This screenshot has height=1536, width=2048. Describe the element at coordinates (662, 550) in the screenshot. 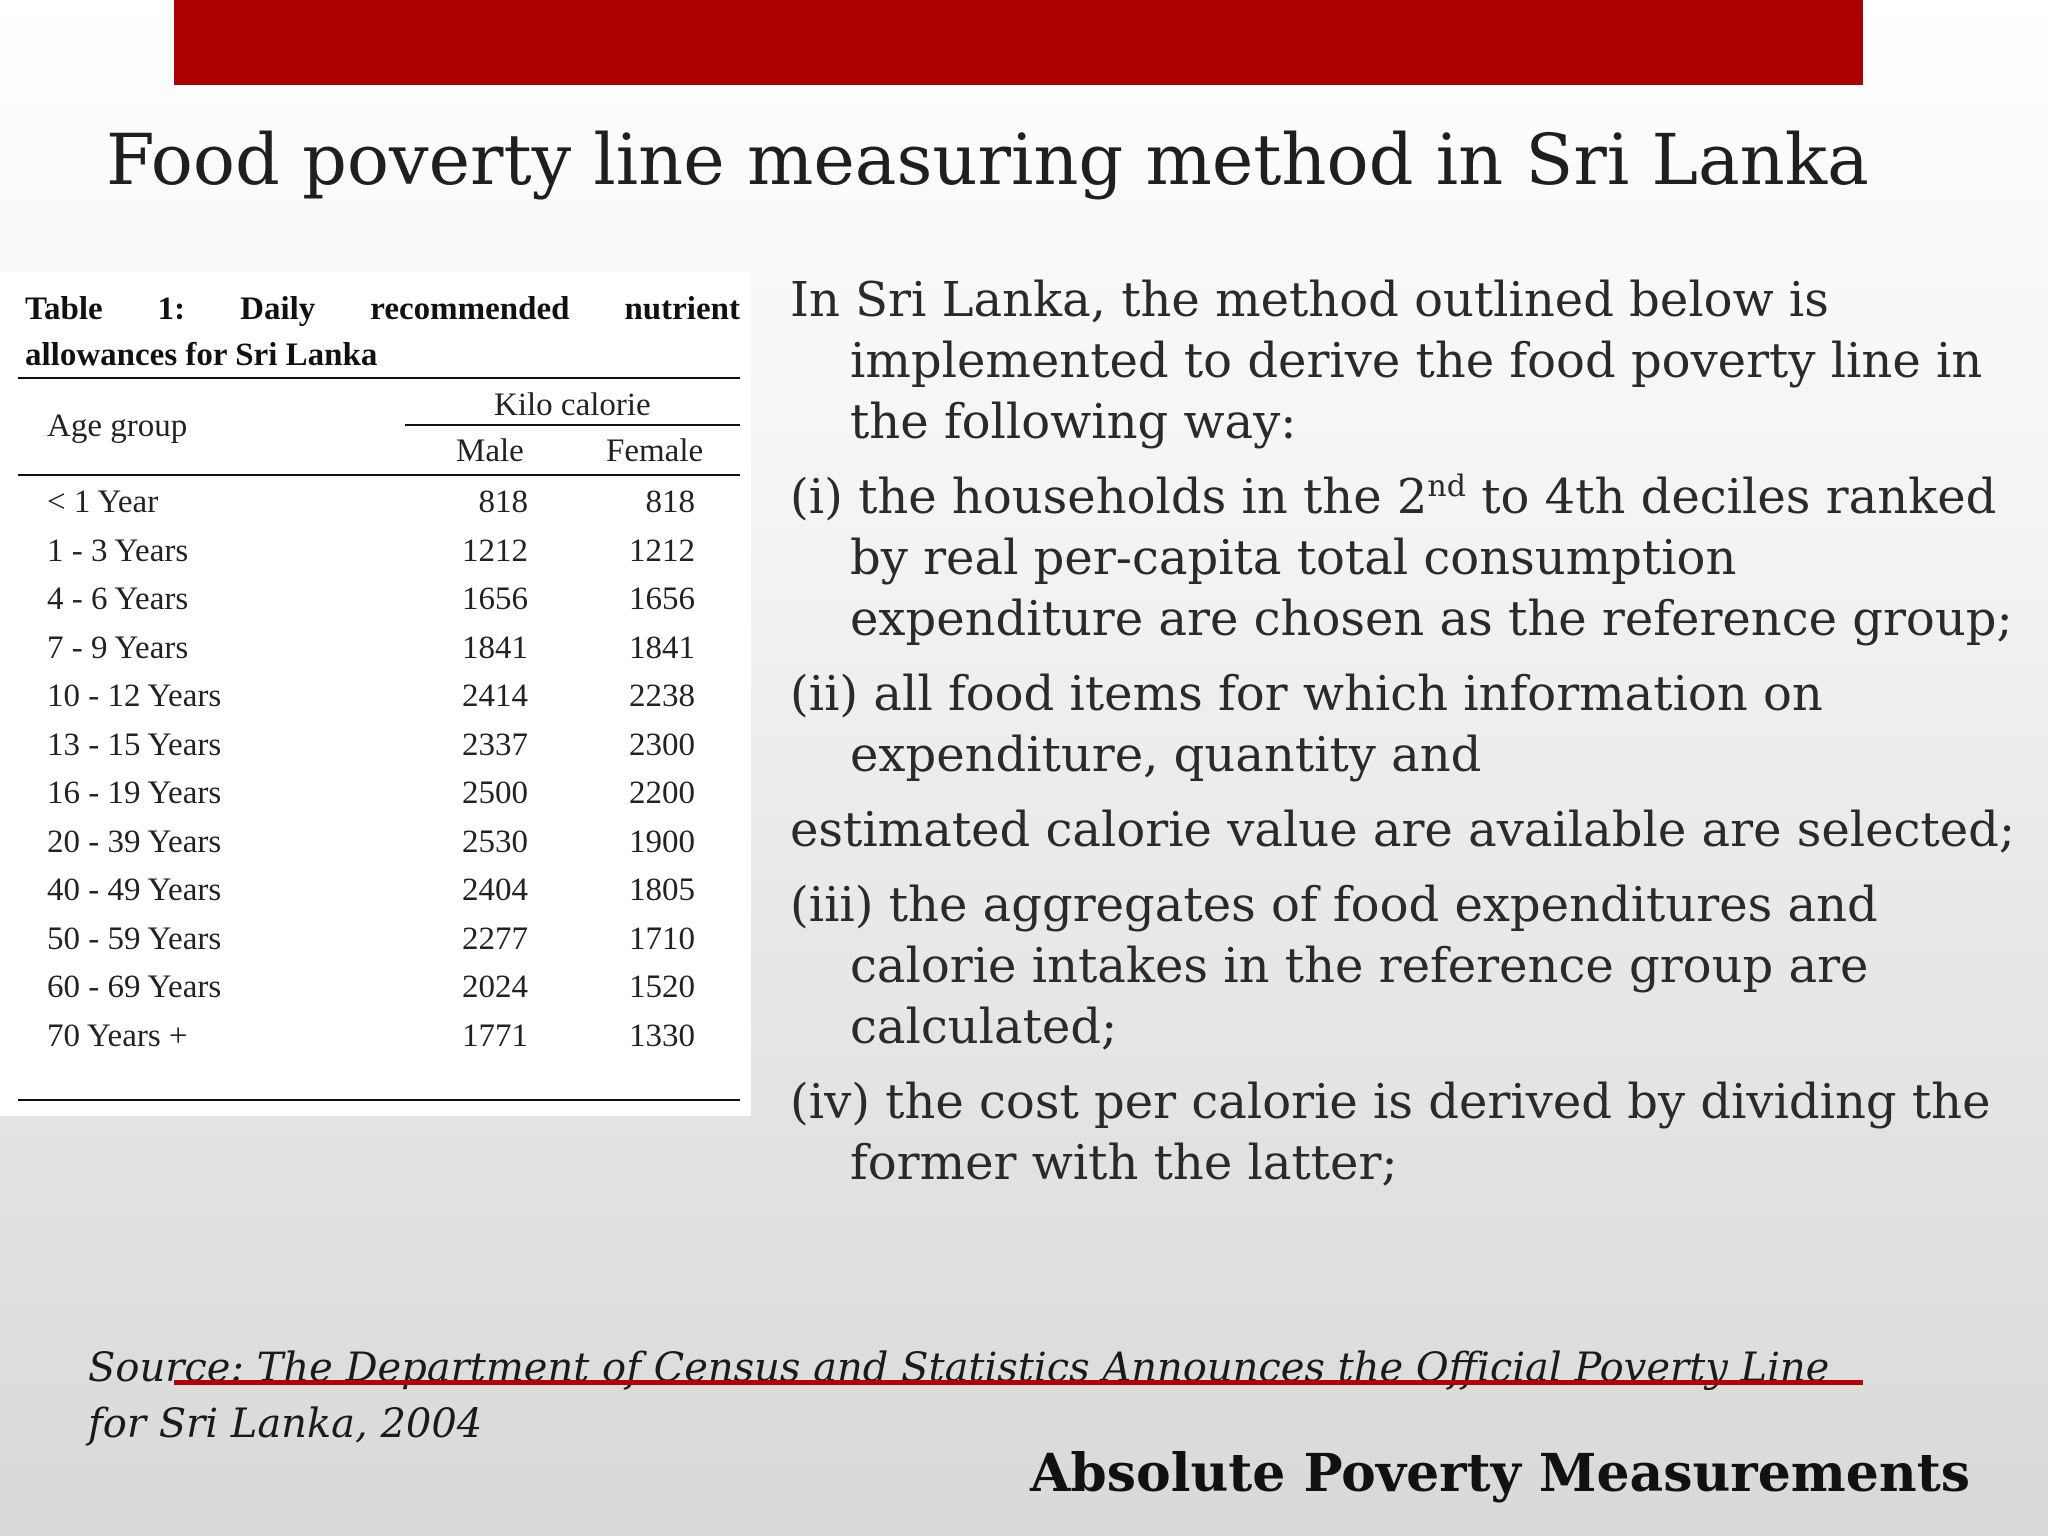

I see `cell-female: 1212` at that location.